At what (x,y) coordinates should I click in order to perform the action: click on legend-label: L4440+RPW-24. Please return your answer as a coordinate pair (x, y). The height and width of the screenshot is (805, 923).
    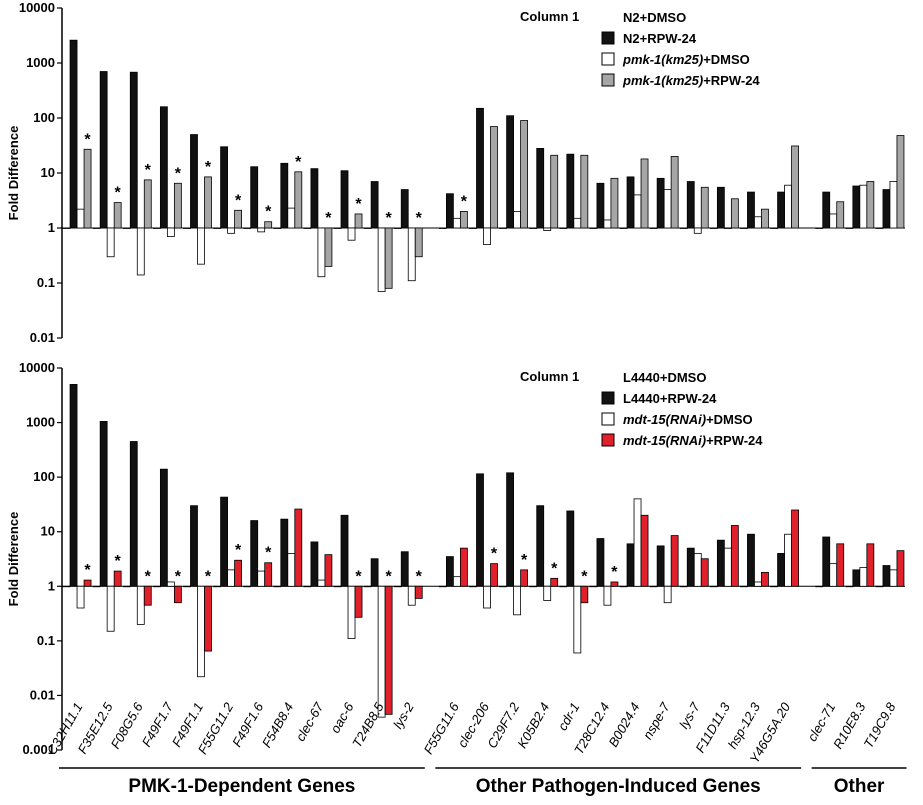
    Looking at the image, I should click on (670, 398).